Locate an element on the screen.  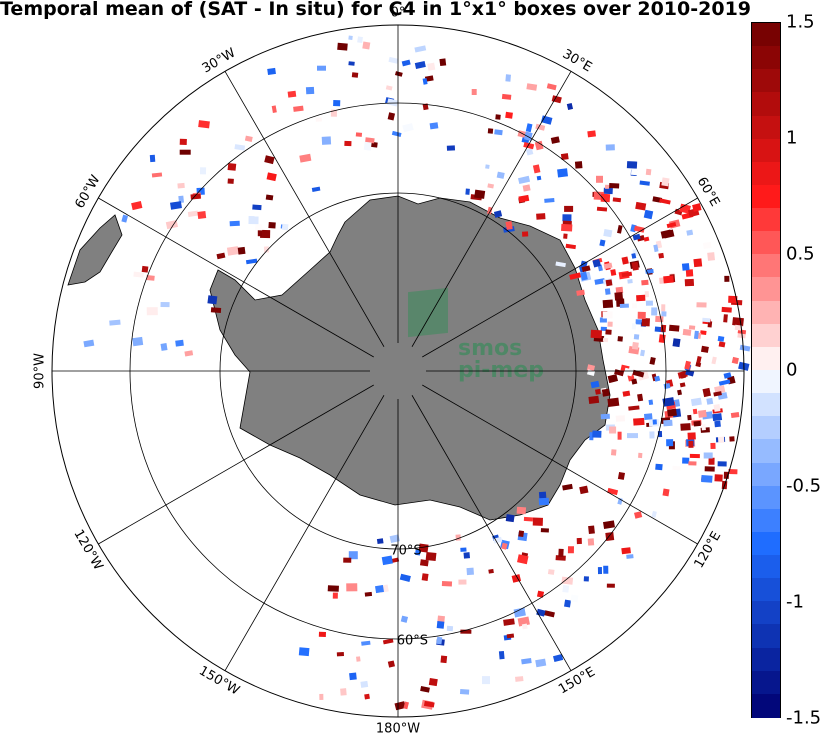
meridian-line is located at coordinates (236, 277).